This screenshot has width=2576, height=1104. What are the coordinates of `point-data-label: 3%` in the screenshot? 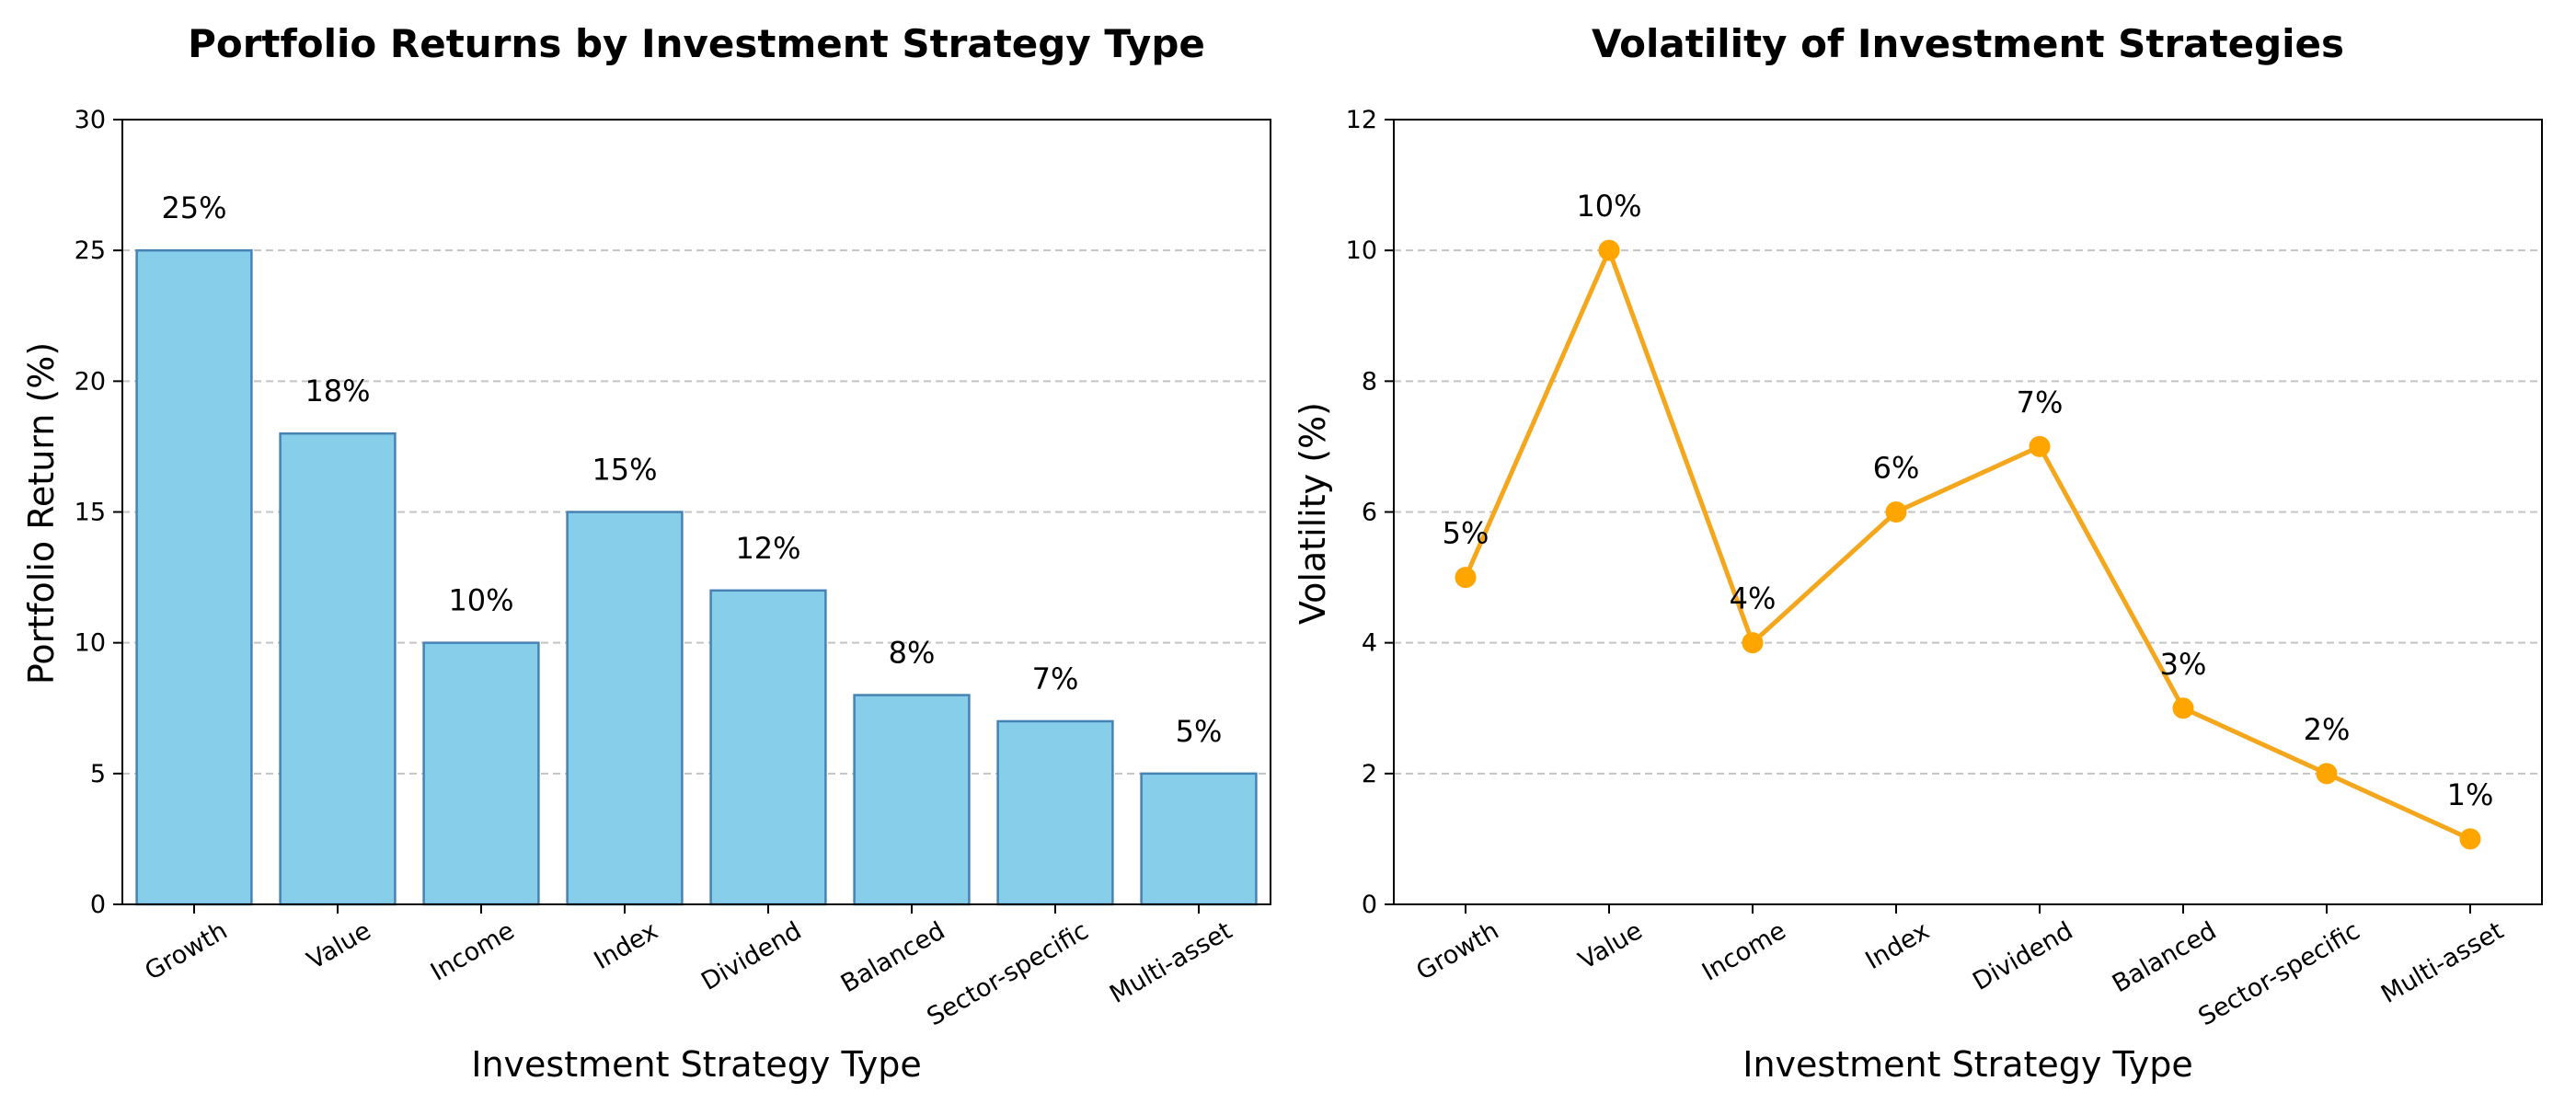 It's located at (2183, 664).